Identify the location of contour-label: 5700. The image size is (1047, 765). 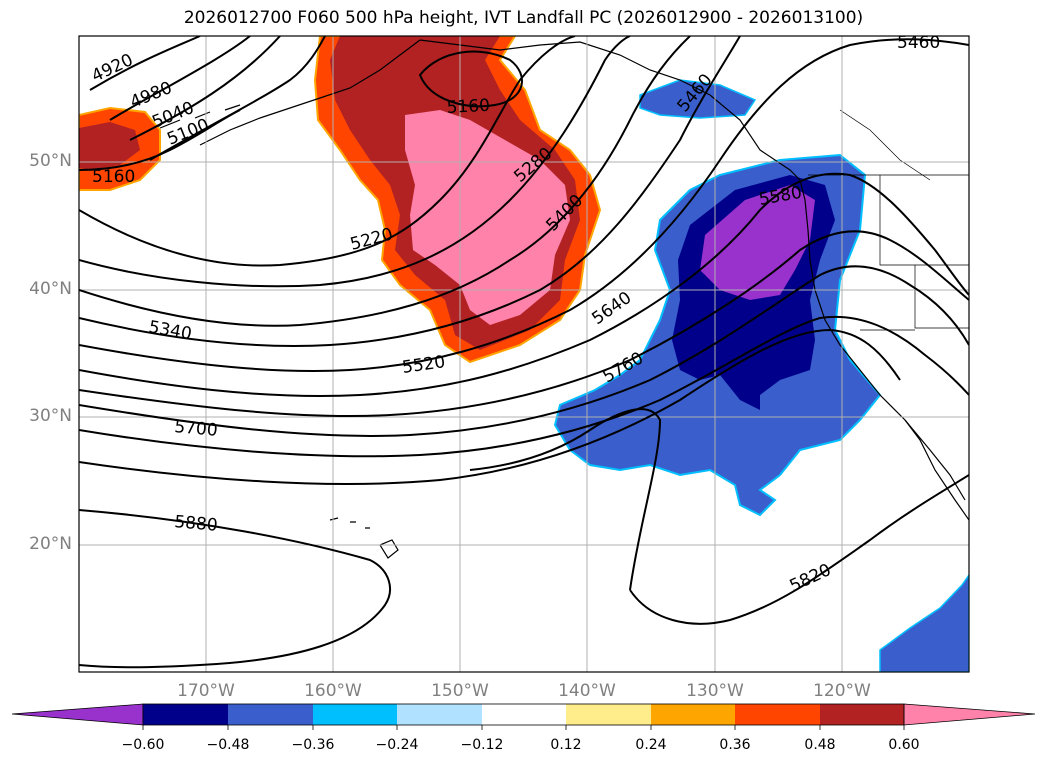
(196, 429).